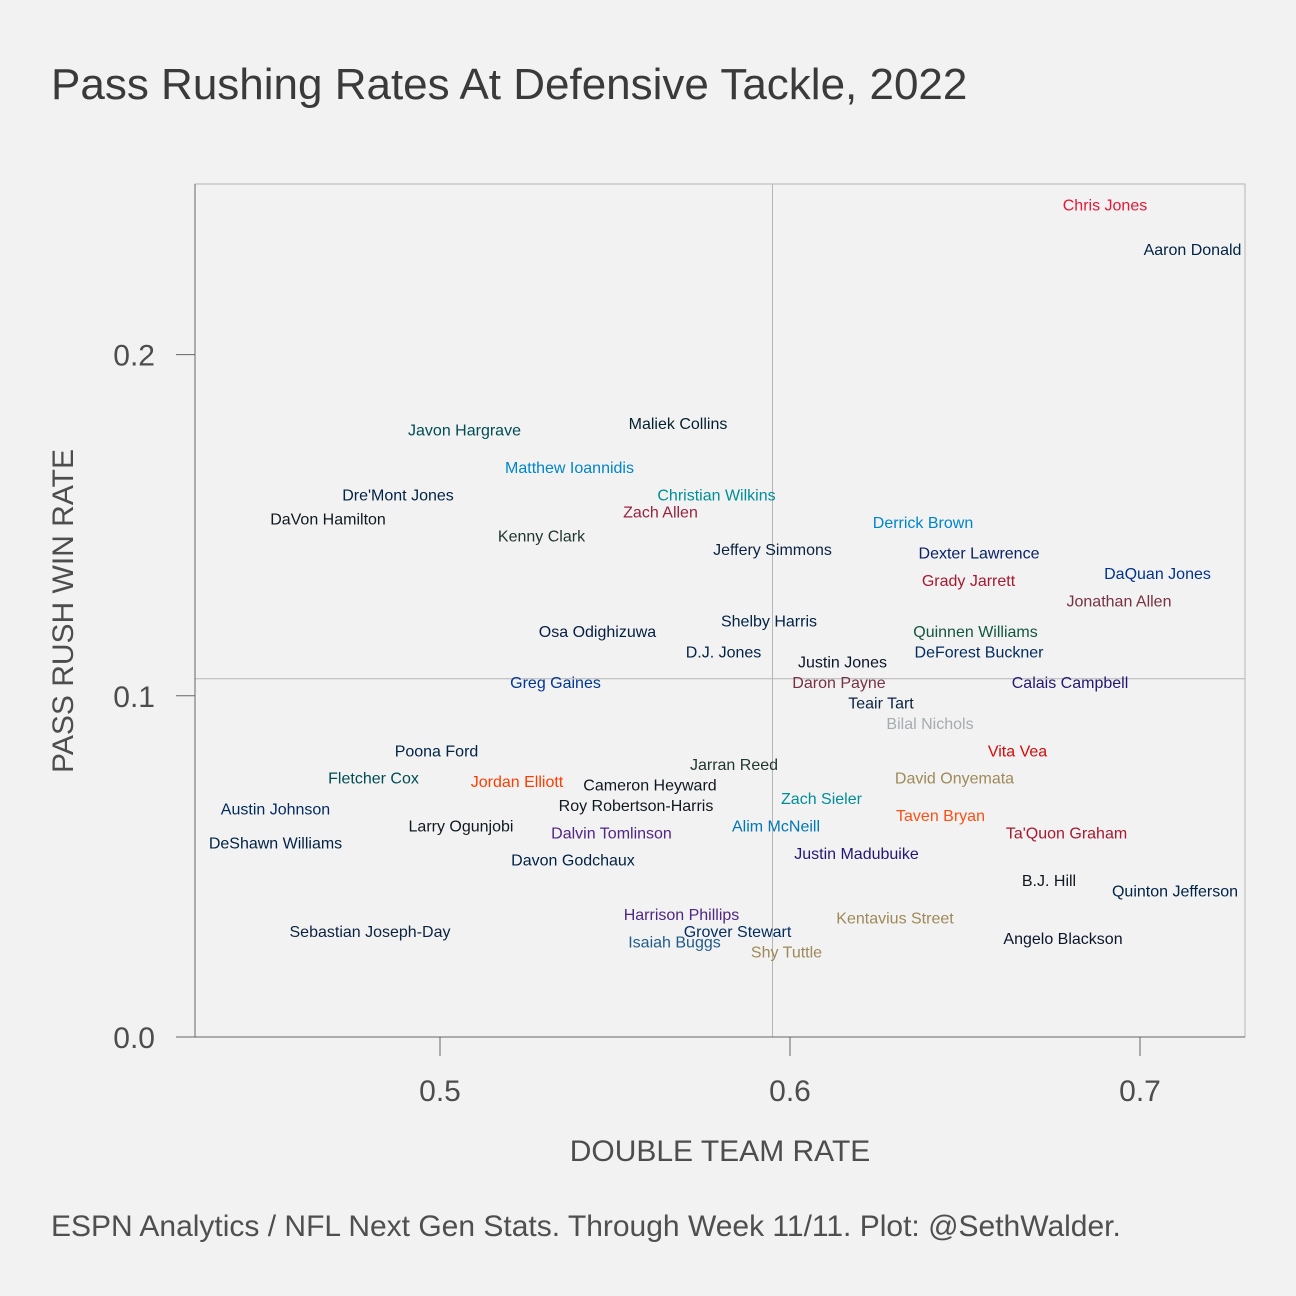  I want to click on player-label: David Onyemata, so click(954, 779).